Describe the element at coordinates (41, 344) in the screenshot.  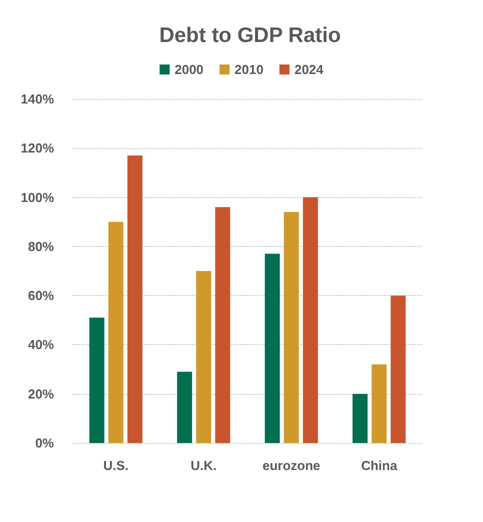
I see `y-tick-label: 40%` at that location.